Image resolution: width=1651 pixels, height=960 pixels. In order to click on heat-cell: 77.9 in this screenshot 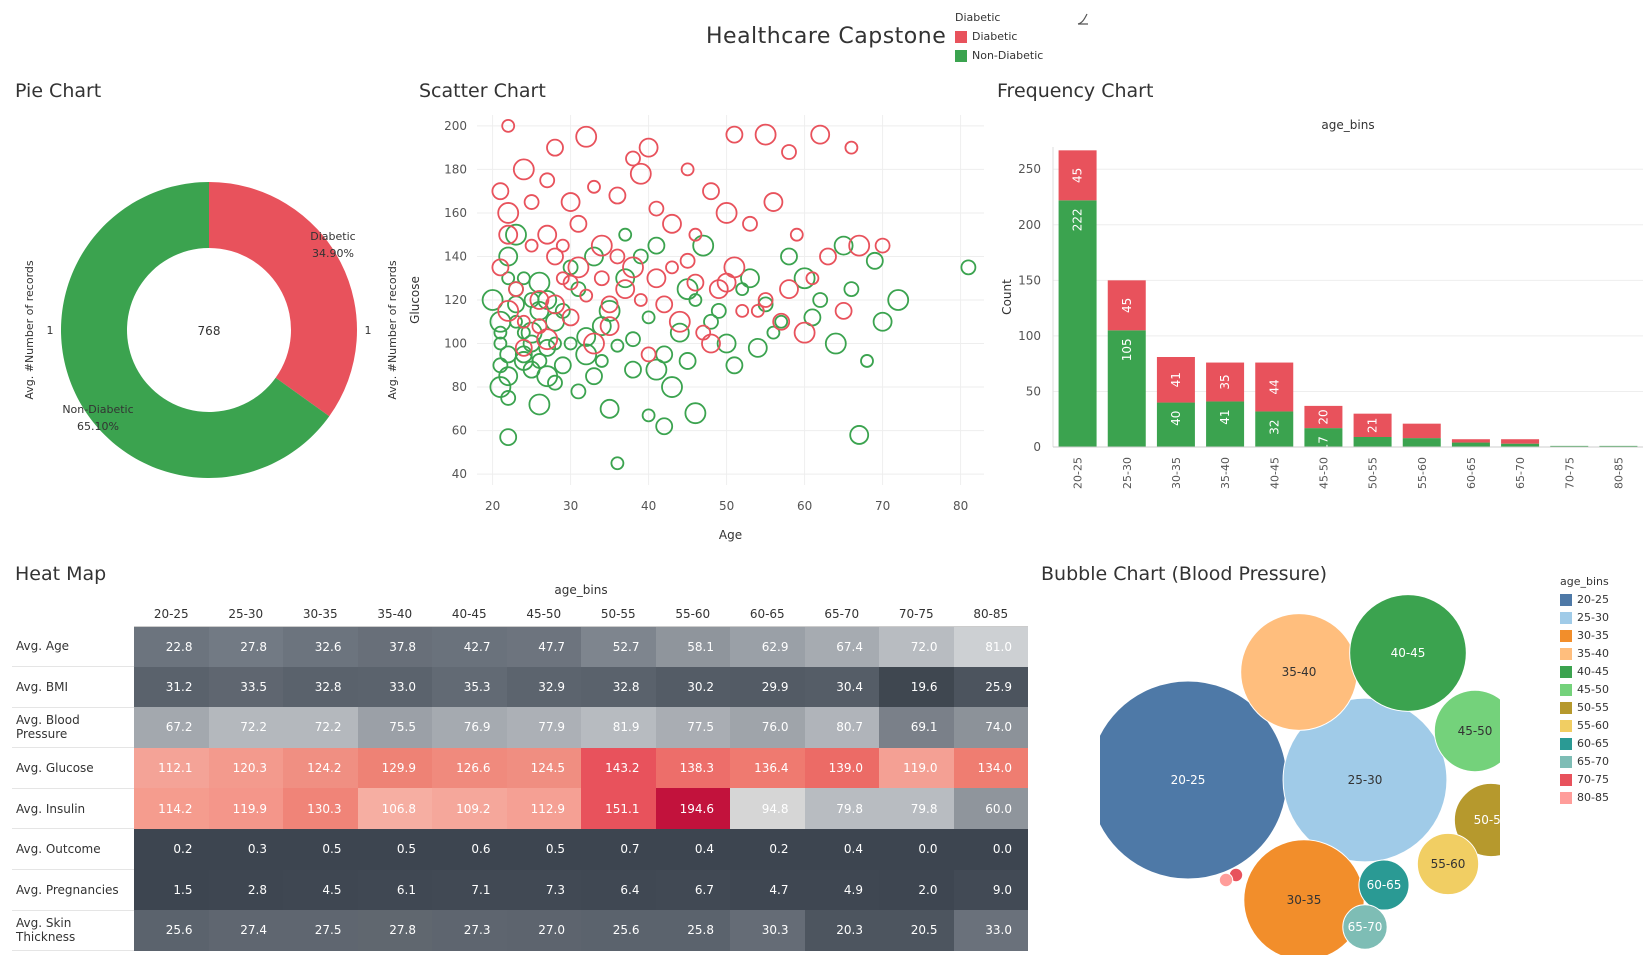, I will do `click(543, 727)`.